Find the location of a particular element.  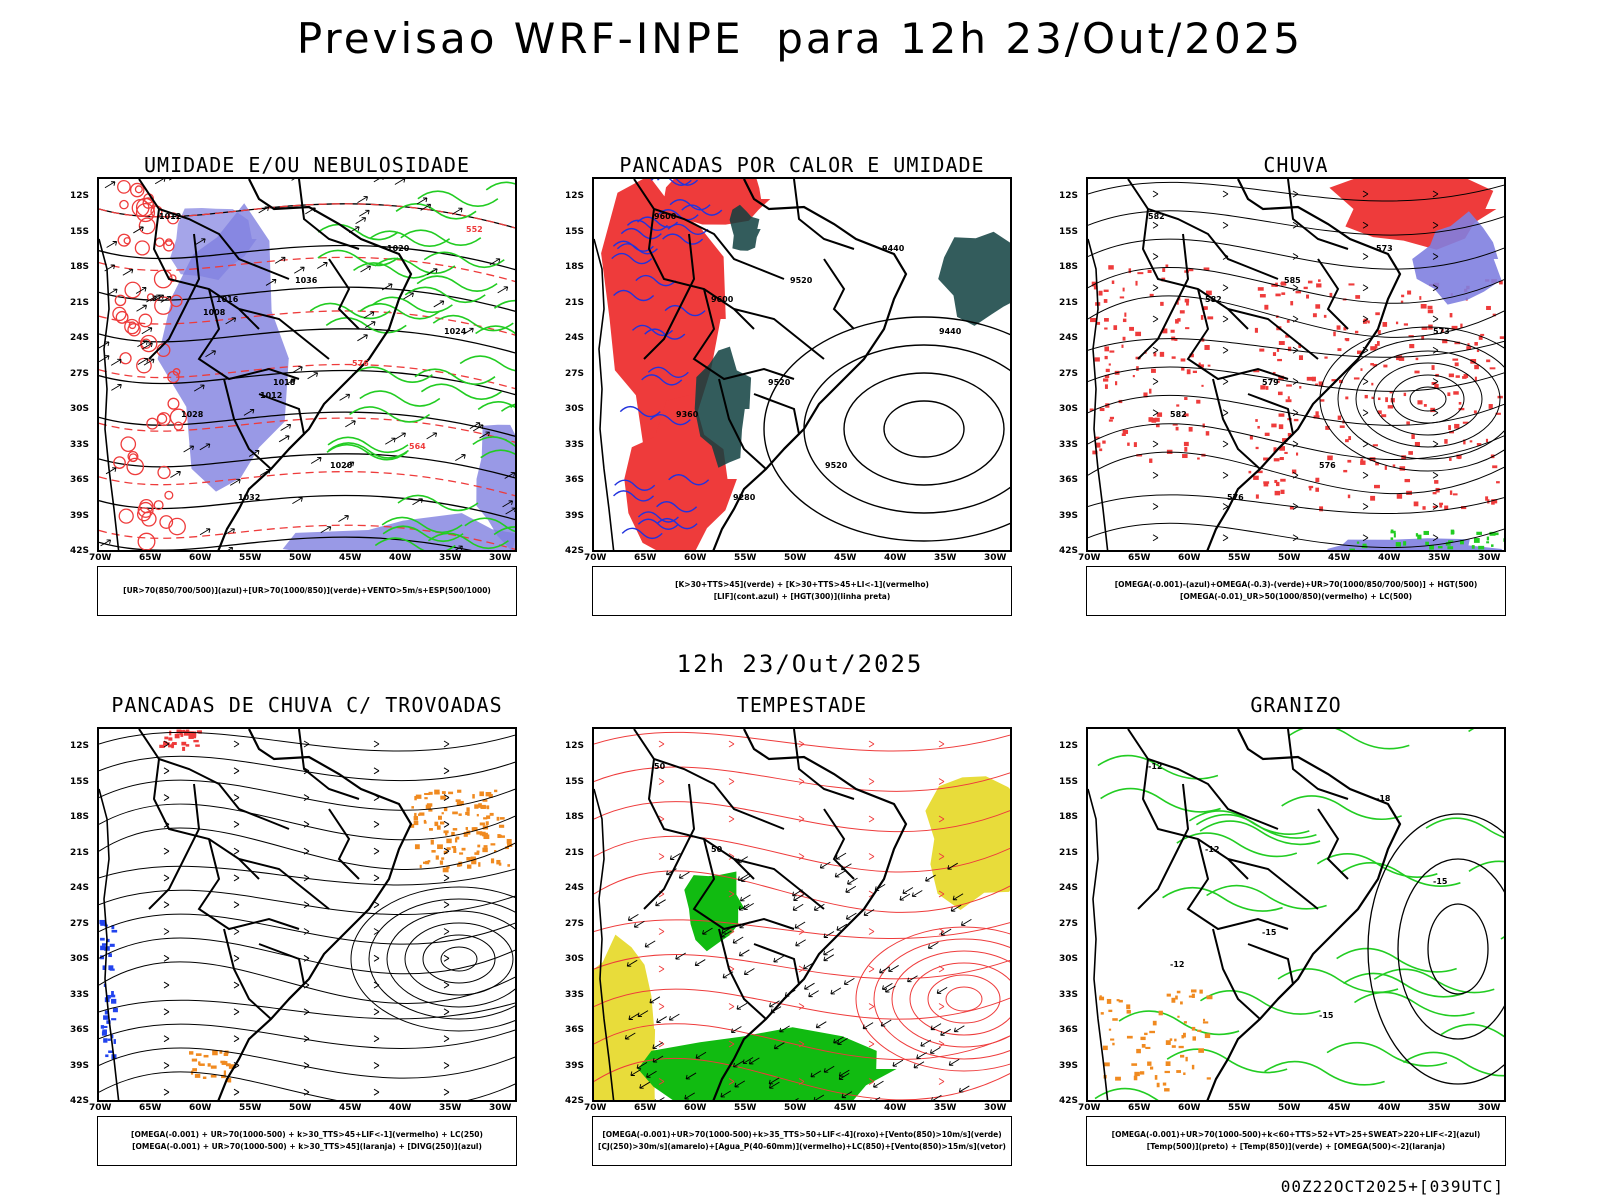

lat-tick-label: 33S is located at coordinates (1069, 994).